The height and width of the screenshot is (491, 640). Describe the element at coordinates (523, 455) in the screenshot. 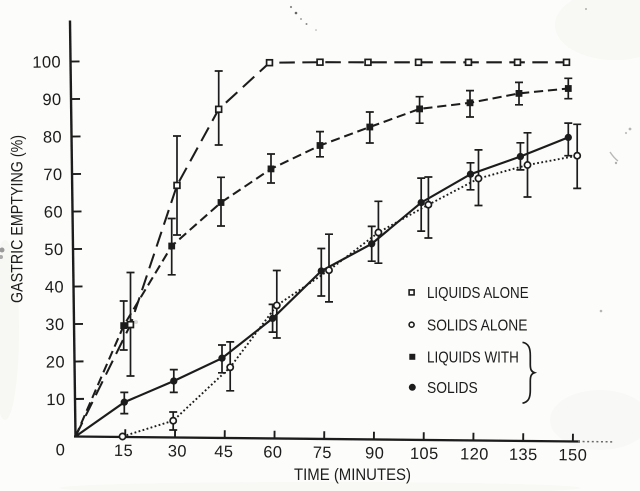

I see `svg-text: 135` at that location.